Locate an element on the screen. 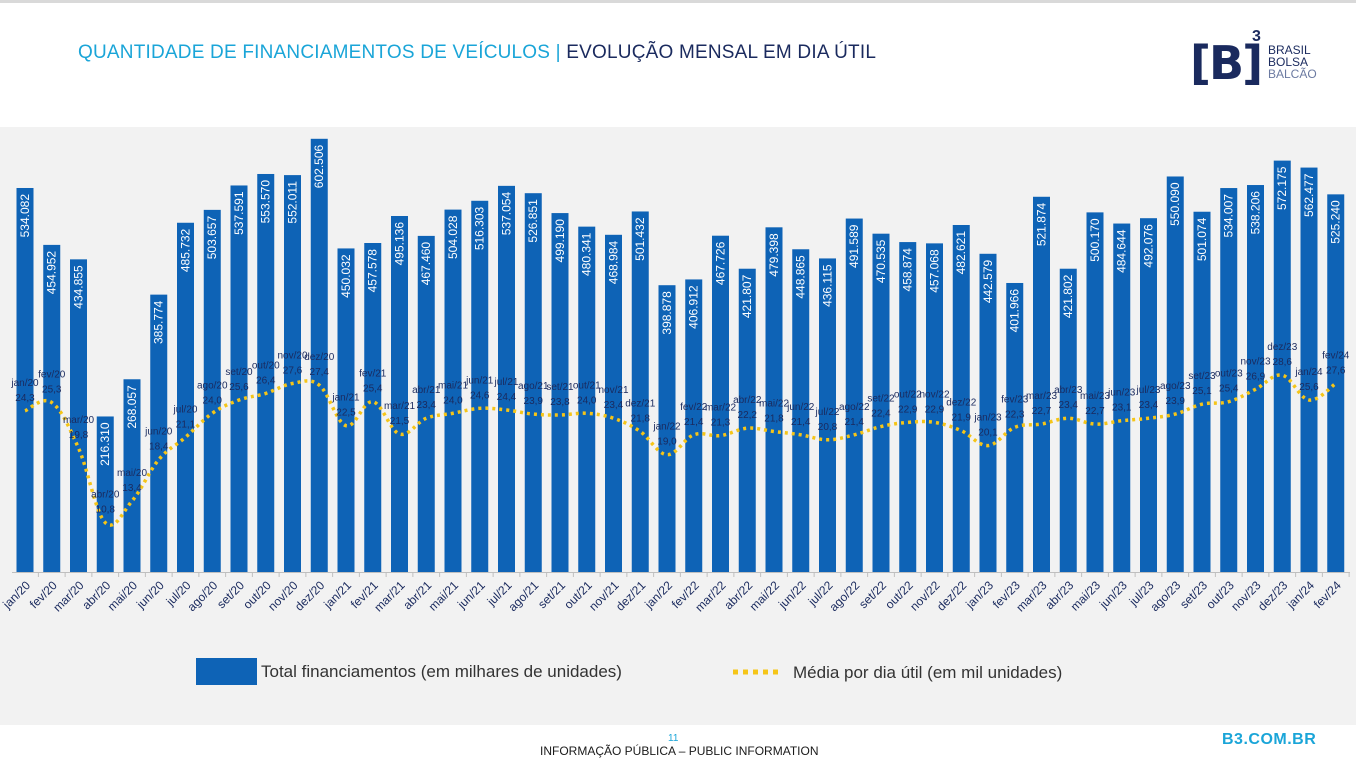 This screenshot has height=765, width=1356. x-tick-label: mai/22 is located at coordinates (765, 596).